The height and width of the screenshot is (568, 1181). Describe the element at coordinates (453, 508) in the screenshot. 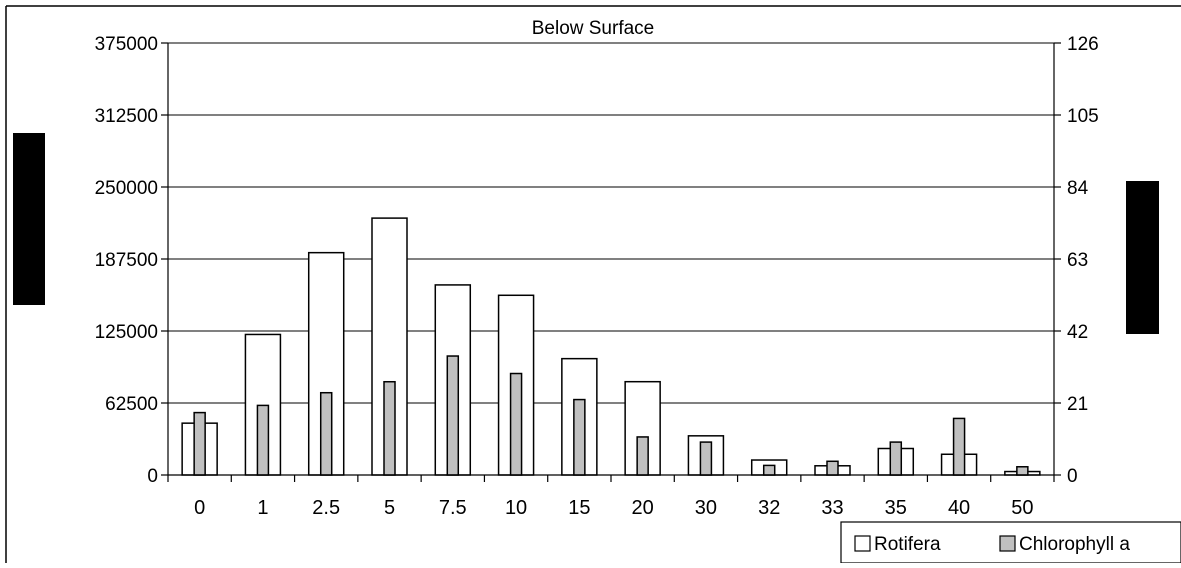

I see `x-tick-label: 7.5` at that location.